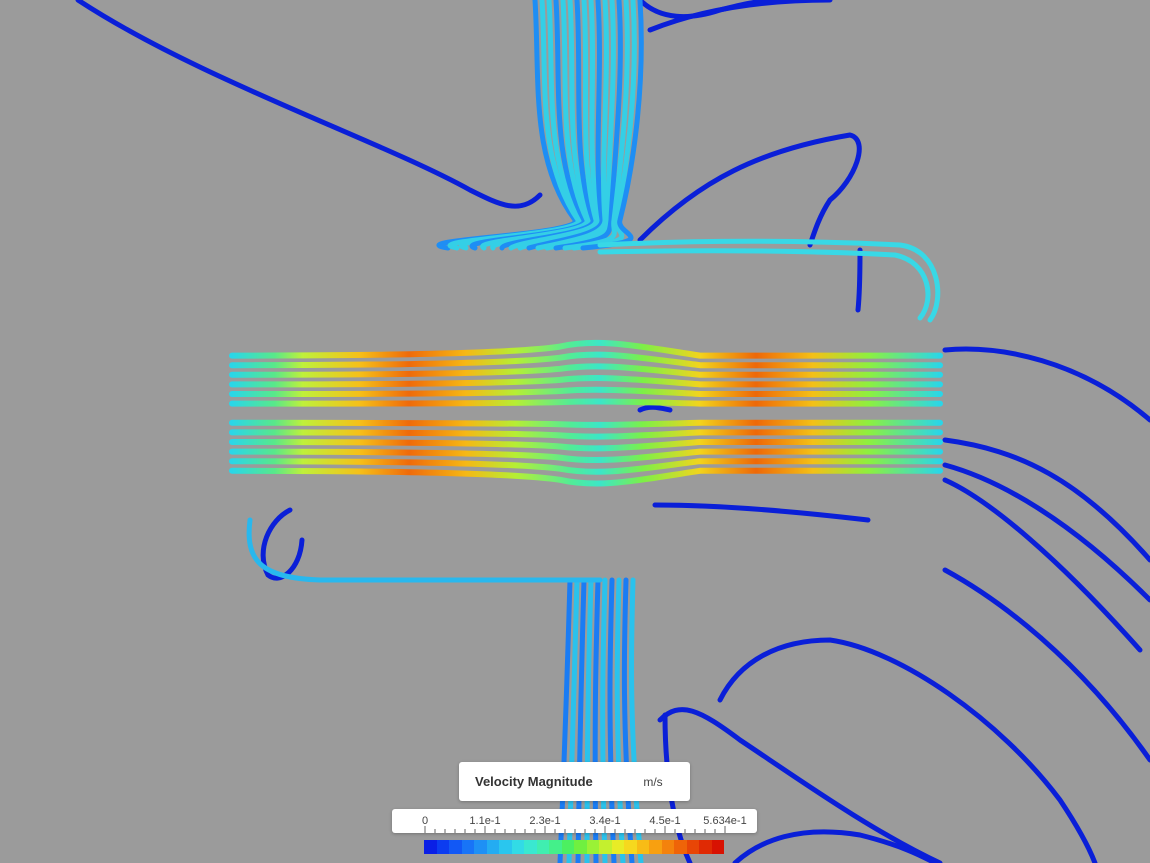 The image size is (1150, 863). Describe the element at coordinates (653, 781) in the screenshot. I see `legend-unit: m/s` at that location.